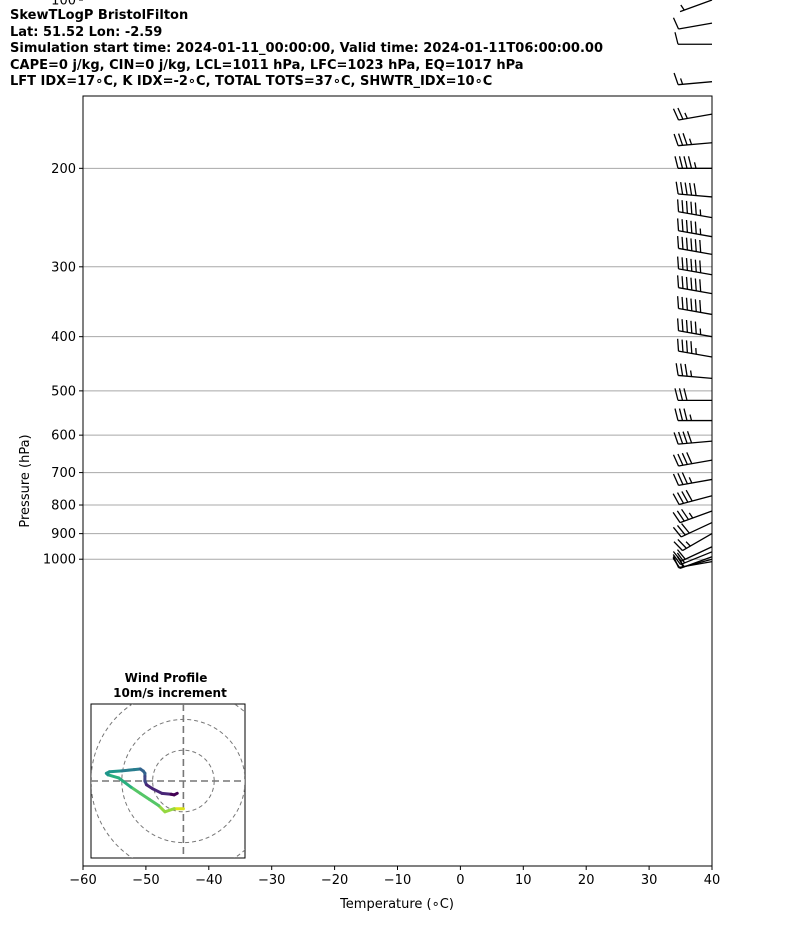 The width and height of the screenshot is (794, 937). What do you see at coordinates (63, 506) in the screenshot?
I see `y-tick-label: 800` at bounding box center [63, 506].